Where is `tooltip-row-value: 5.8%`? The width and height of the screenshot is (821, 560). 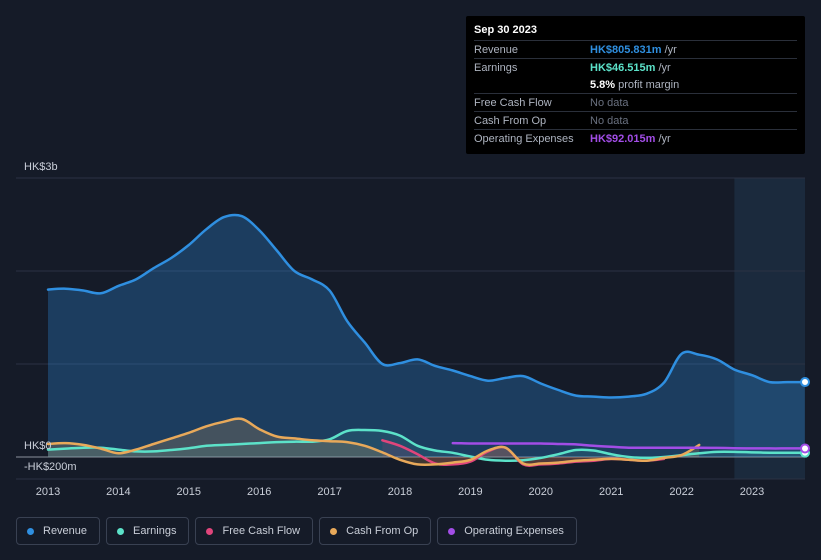 tooltip-row-value: 5.8% is located at coordinates (603, 84).